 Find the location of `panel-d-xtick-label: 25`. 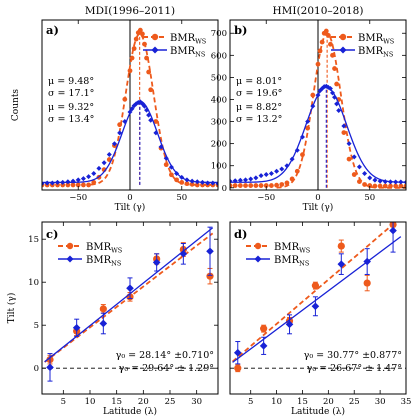

panel-d-xtick-label: 25 is located at coordinates (354, 402).